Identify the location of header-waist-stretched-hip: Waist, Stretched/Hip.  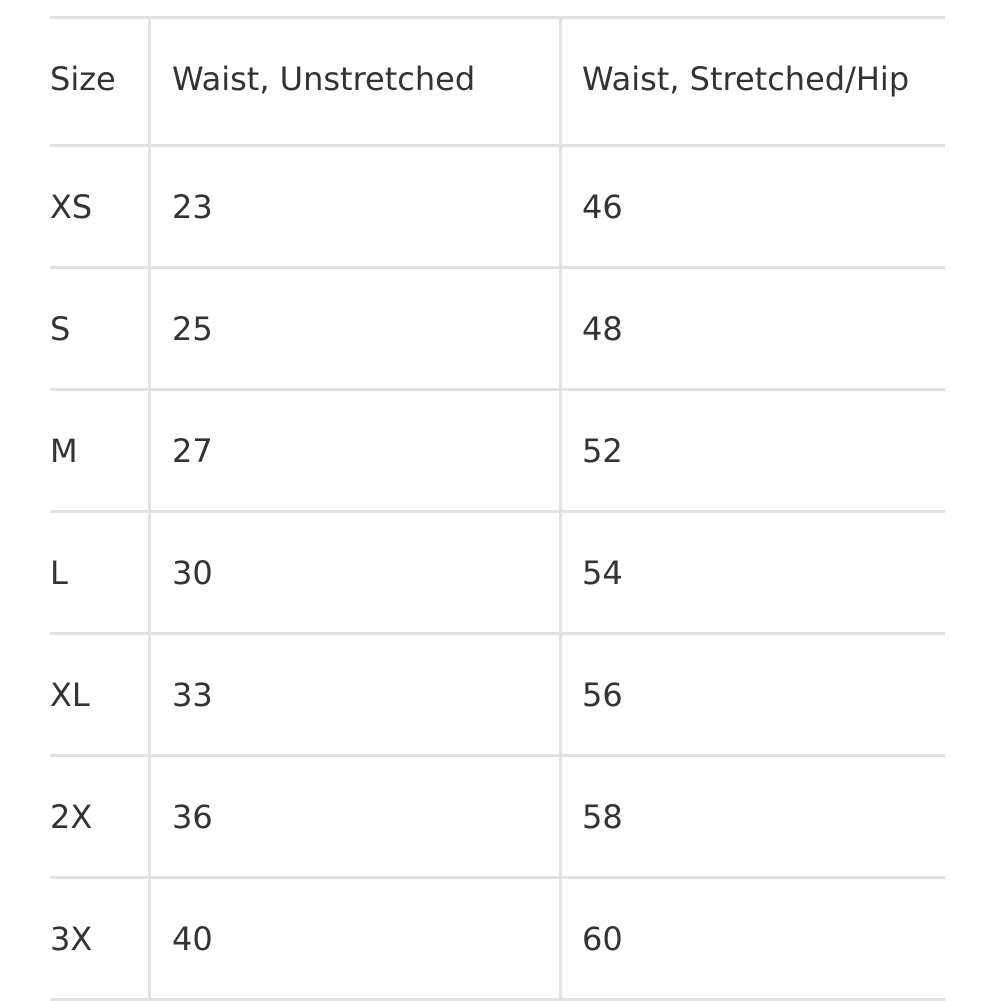
(752, 81).